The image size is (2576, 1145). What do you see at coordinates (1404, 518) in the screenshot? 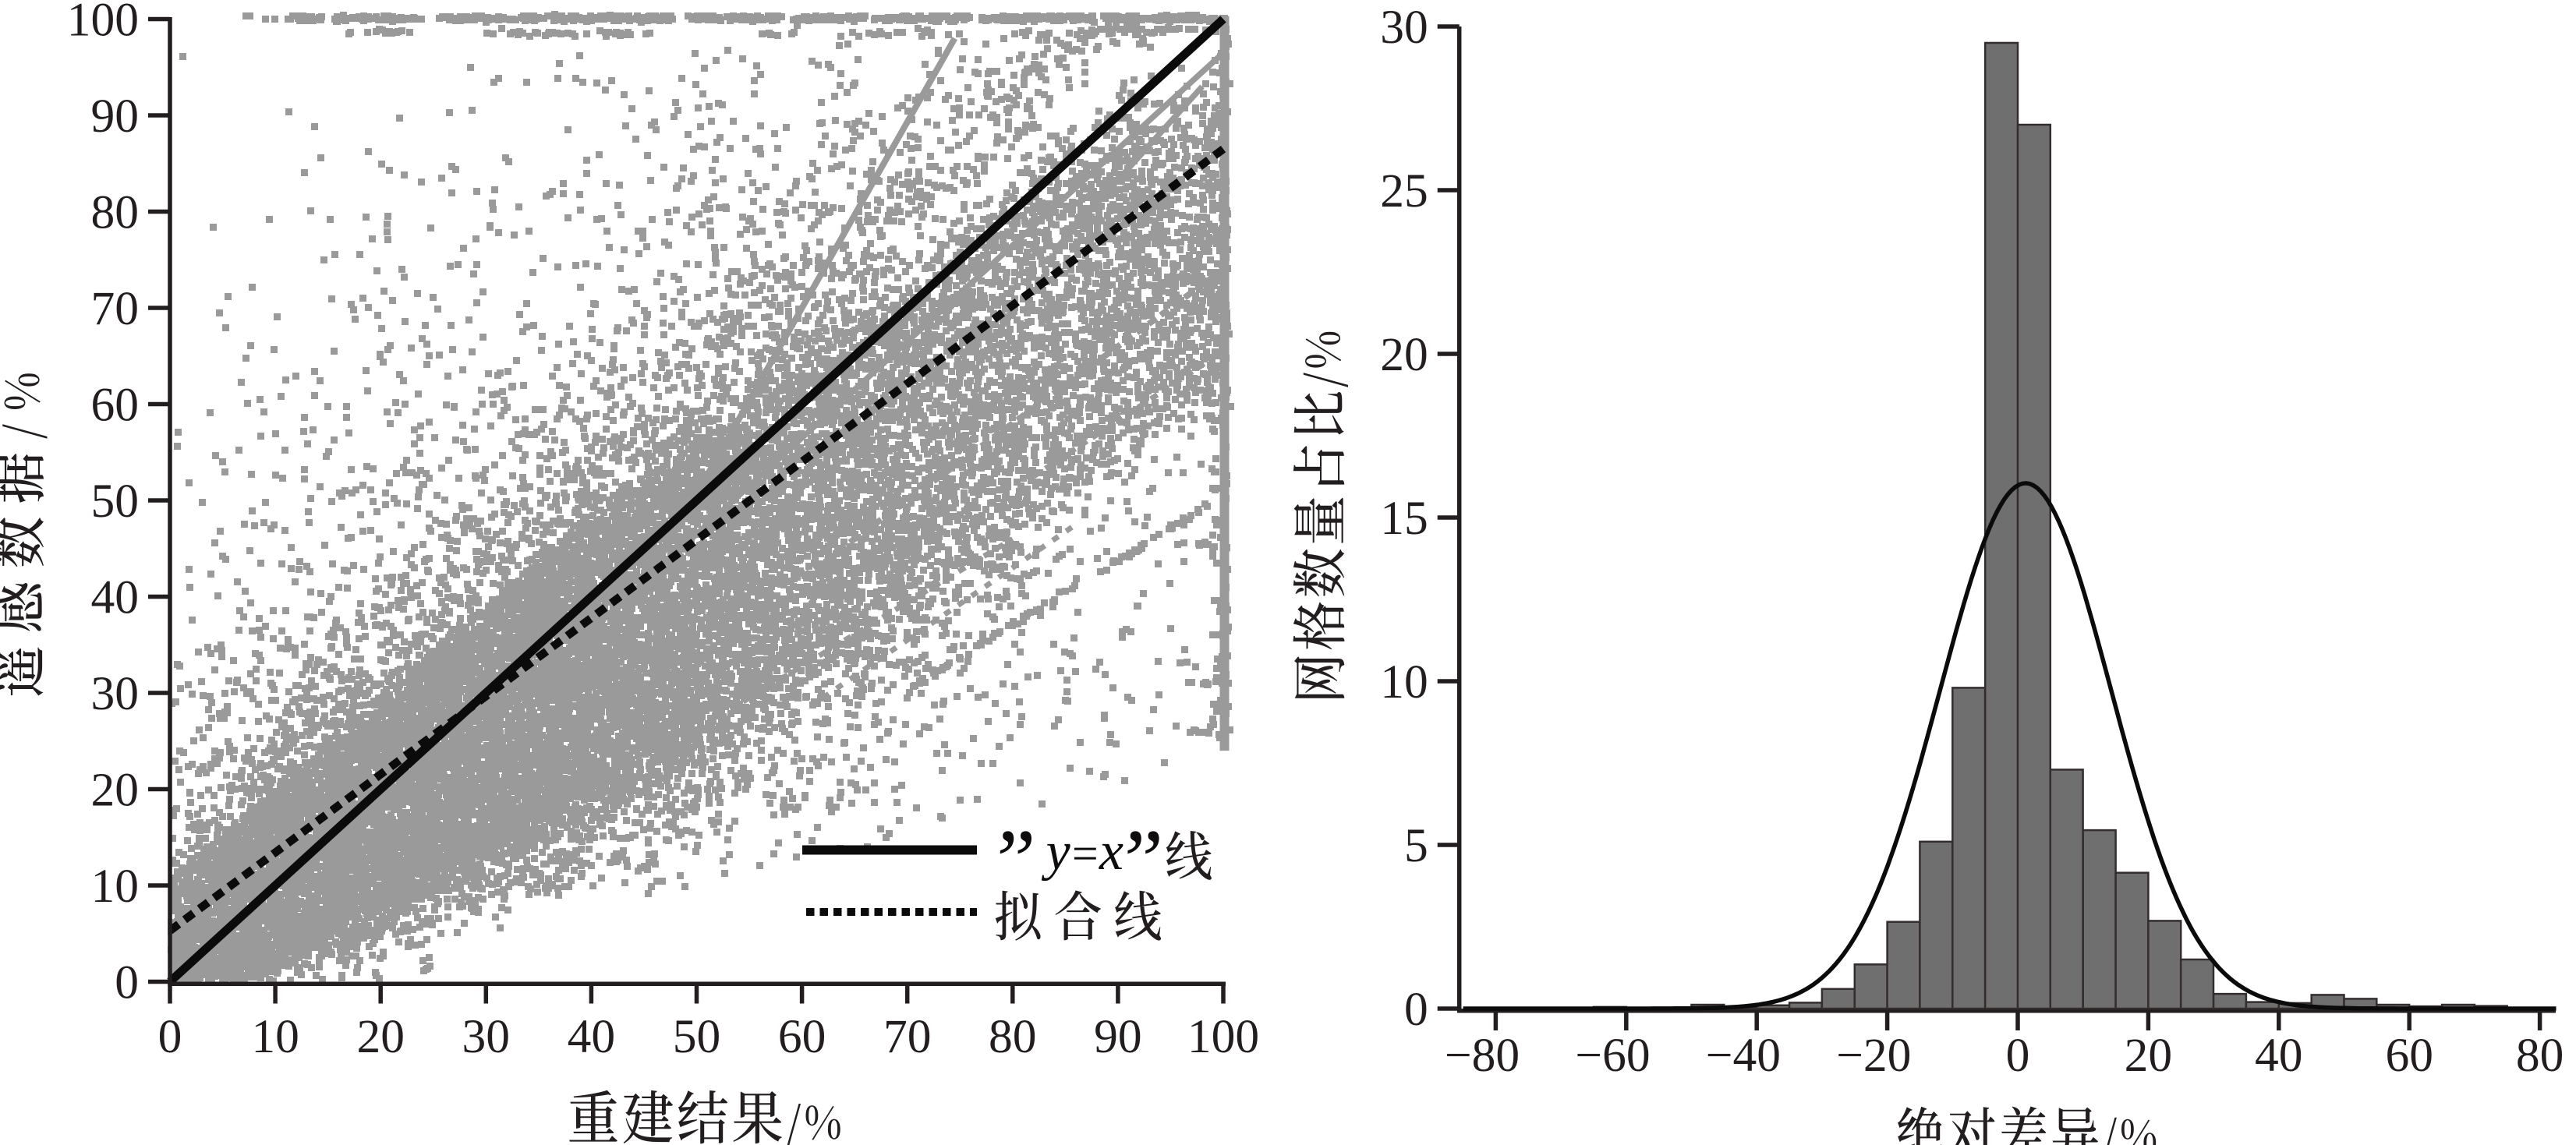
I see `svg-text: 15` at bounding box center [1404, 518].